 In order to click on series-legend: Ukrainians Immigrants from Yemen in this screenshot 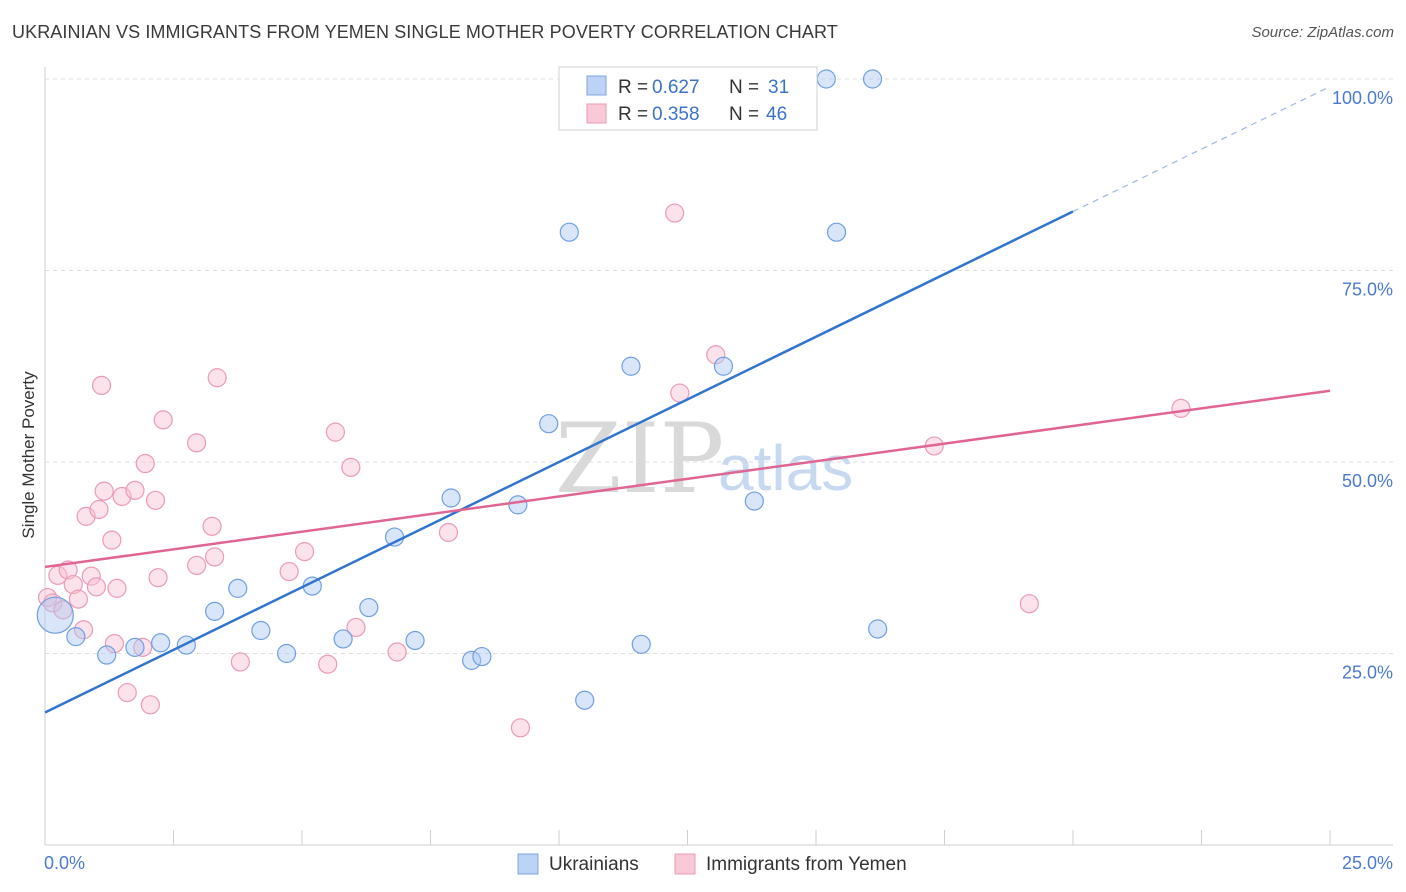, I will do `click(712, 864)`.